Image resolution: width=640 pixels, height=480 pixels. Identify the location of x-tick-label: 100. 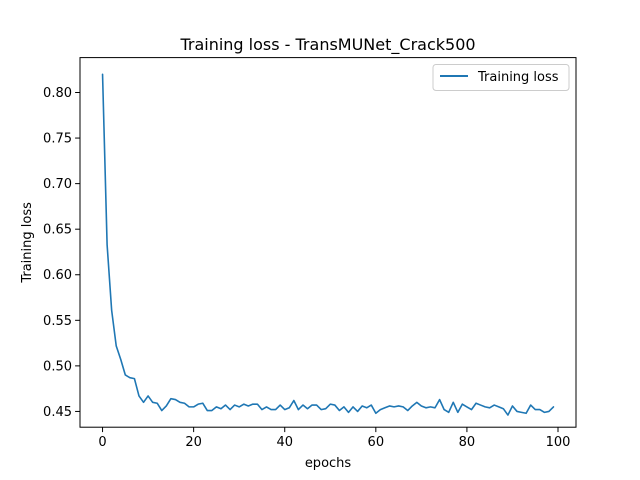
(558, 442).